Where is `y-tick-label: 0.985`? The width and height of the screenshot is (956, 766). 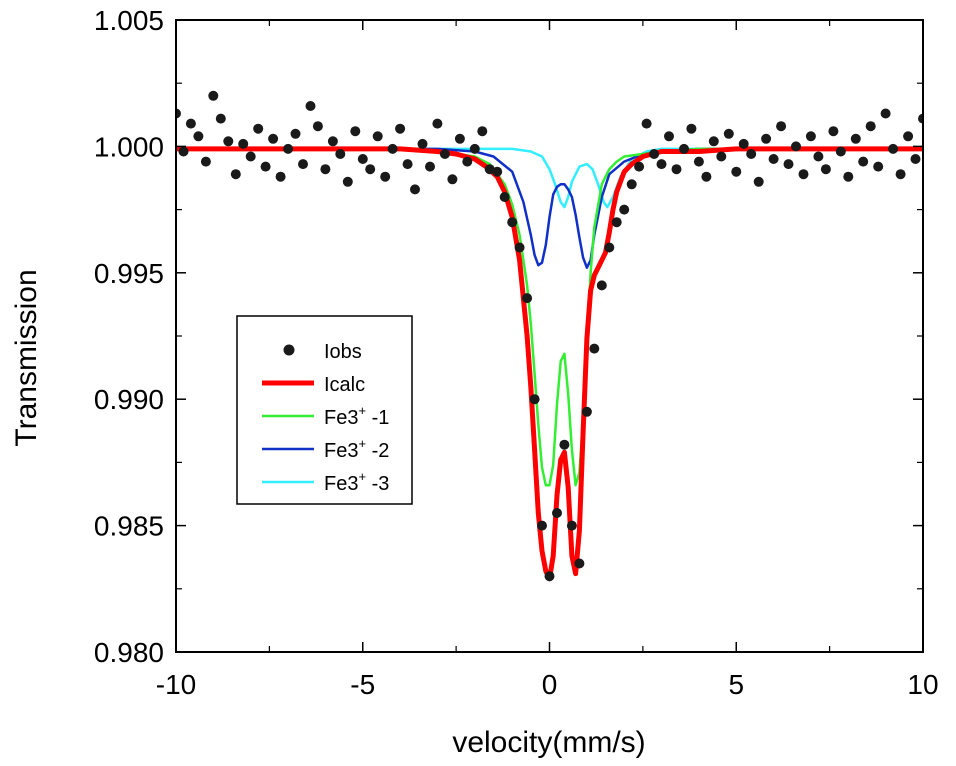 y-tick-label: 0.985 is located at coordinates (129, 526).